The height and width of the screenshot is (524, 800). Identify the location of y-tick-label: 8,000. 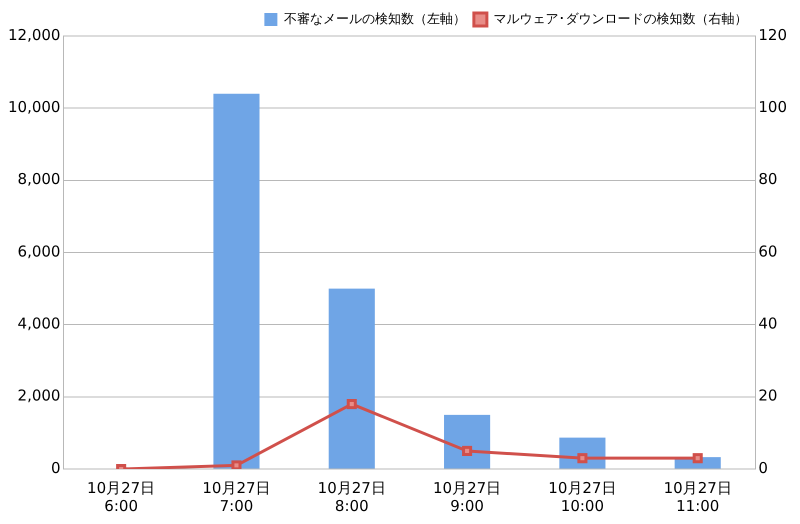
(39, 179).